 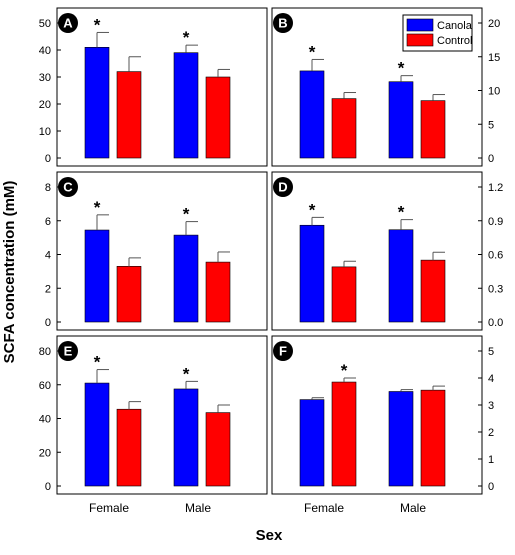 What do you see at coordinates (495, 289) in the screenshot?
I see `y-tick-label: 0.3` at bounding box center [495, 289].